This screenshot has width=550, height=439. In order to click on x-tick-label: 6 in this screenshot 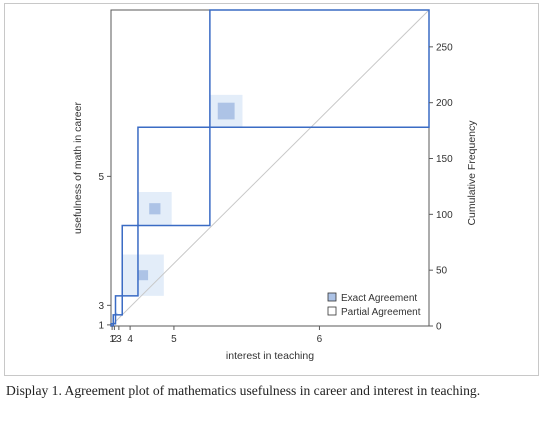, I will do `click(320, 339)`.